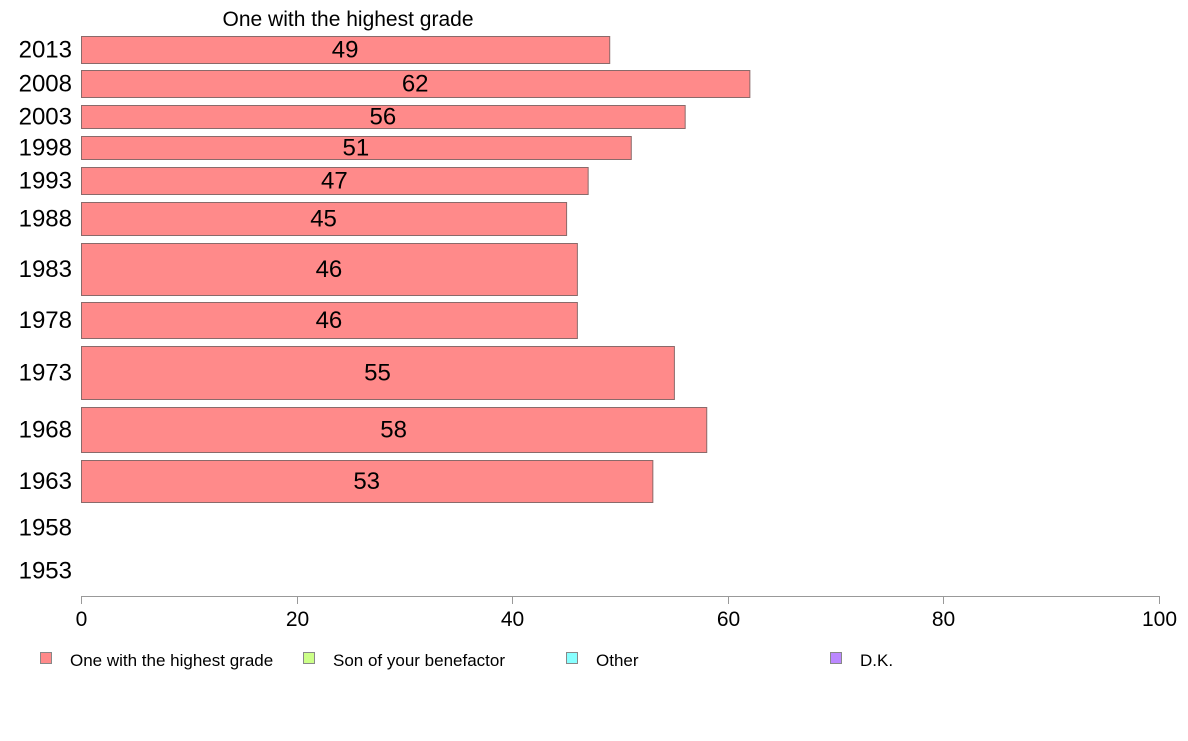  I want to click on y-tick-label: 2013, so click(45, 50).